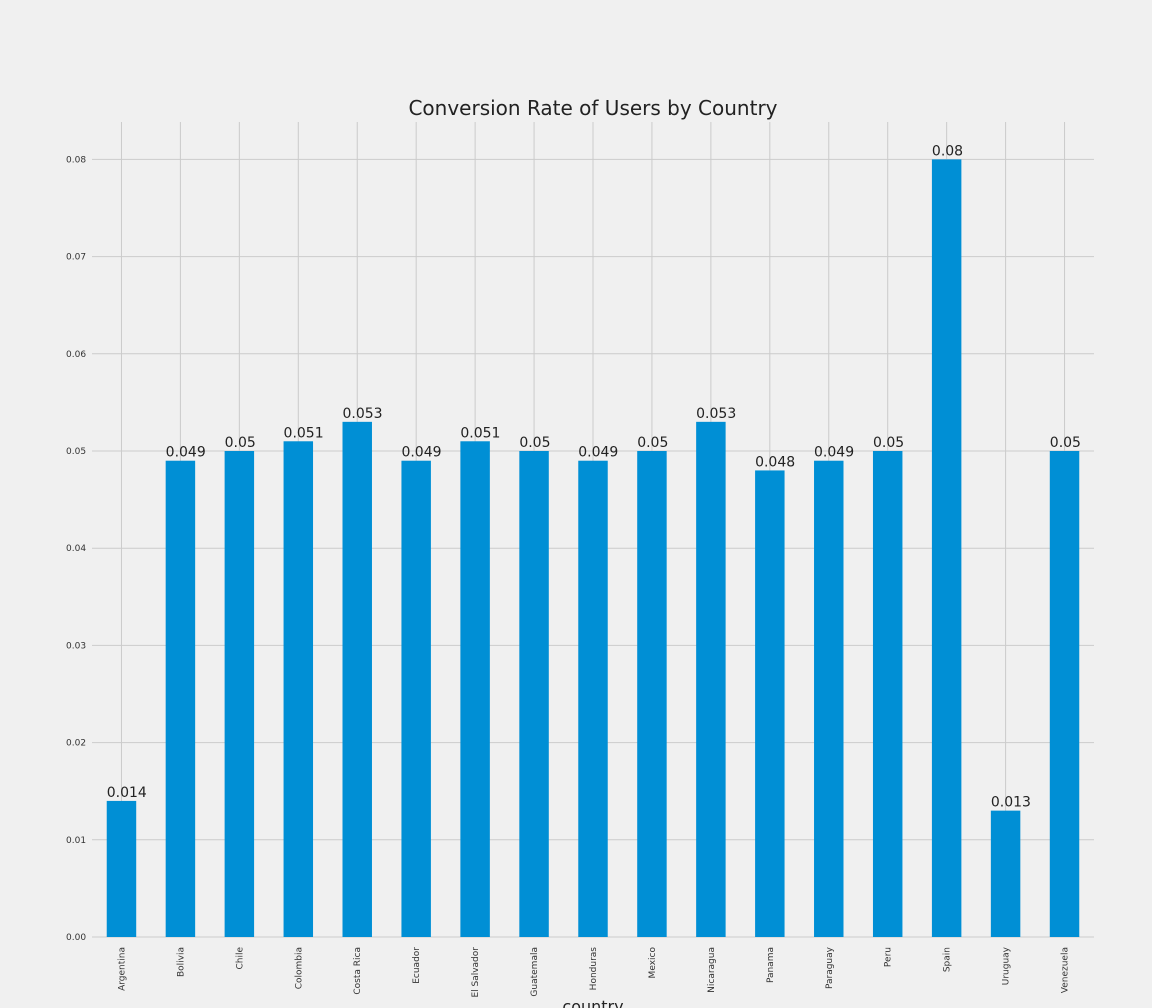 This screenshot has height=1008, width=1152. What do you see at coordinates (948, 959) in the screenshot?
I see `x-tick-label: Spain` at bounding box center [948, 959].